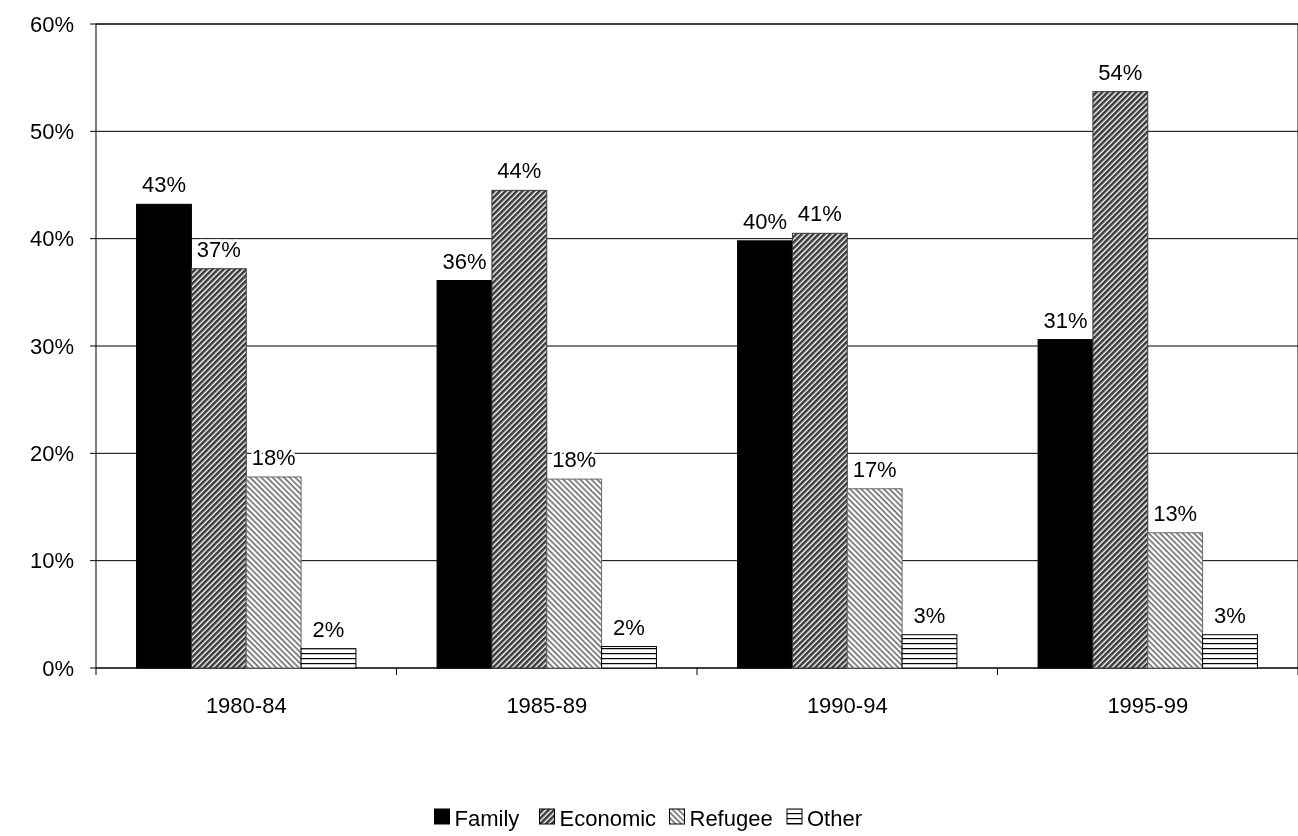 The image size is (1298, 836). What do you see at coordinates (574, 460) in the screenshot?
I see `data-label: 18%` at bounding box center [574, 460].